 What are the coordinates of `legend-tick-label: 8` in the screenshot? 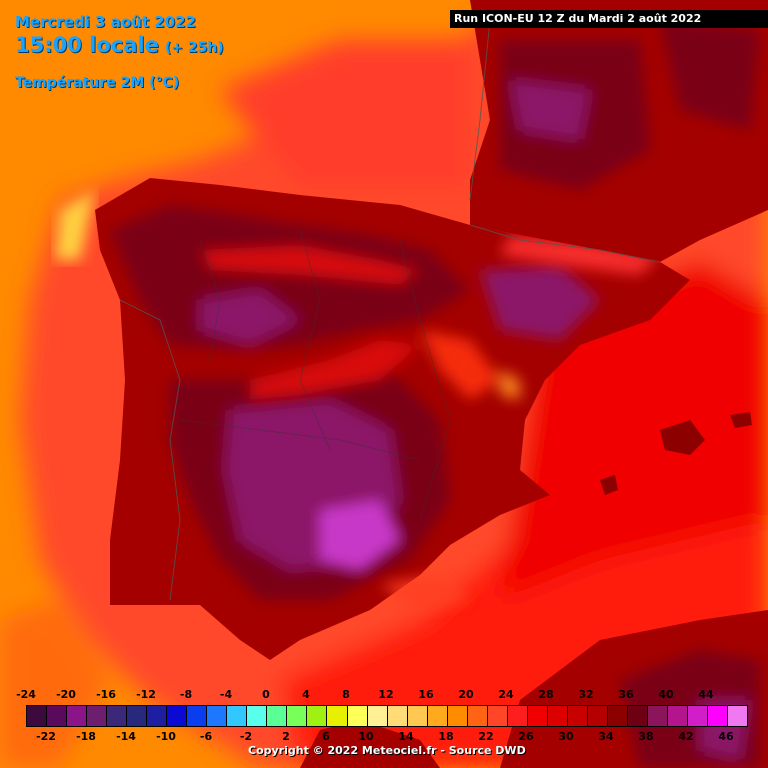 It's located at (346, 694).